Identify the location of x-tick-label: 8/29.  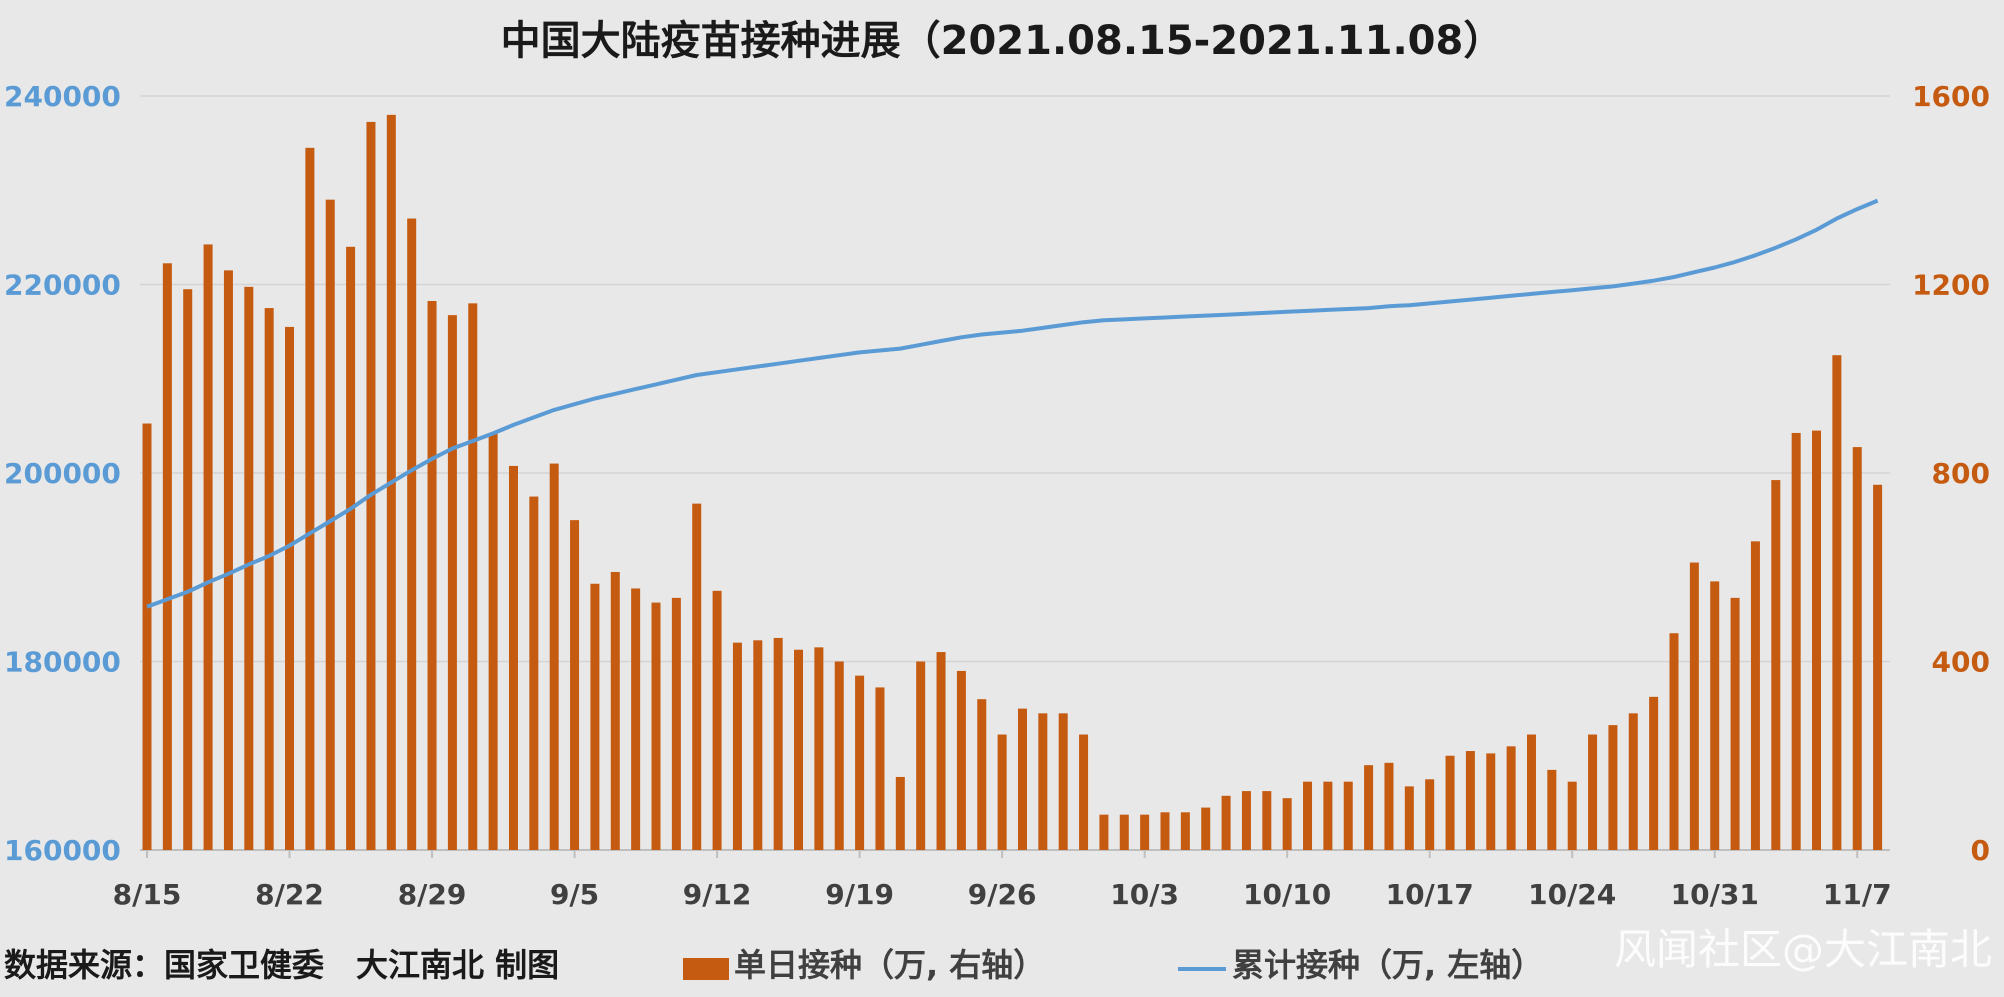
(432, 894).